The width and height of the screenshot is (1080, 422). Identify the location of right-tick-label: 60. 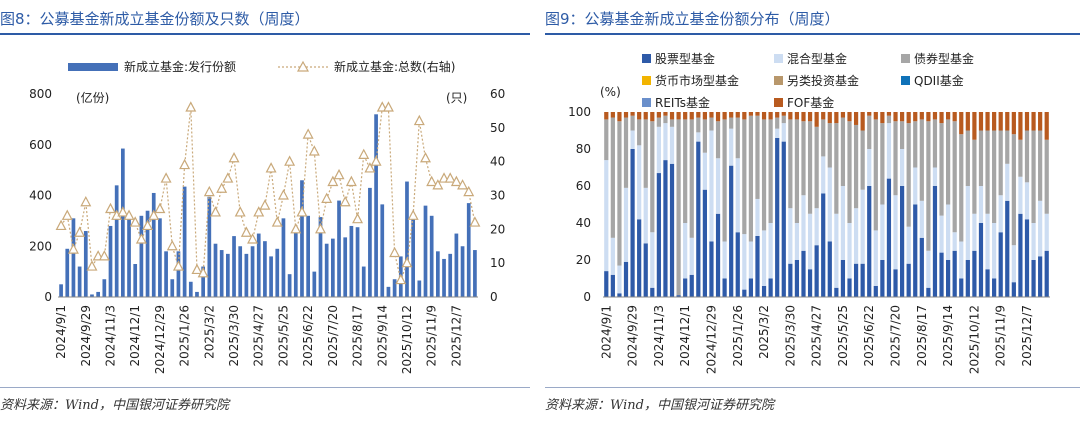
(497, 94).